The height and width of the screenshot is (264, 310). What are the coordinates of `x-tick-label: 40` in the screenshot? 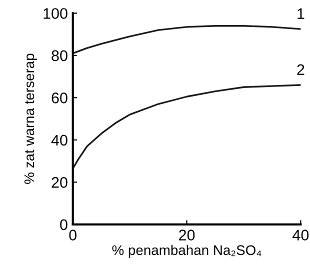 It's located at (300, 235).